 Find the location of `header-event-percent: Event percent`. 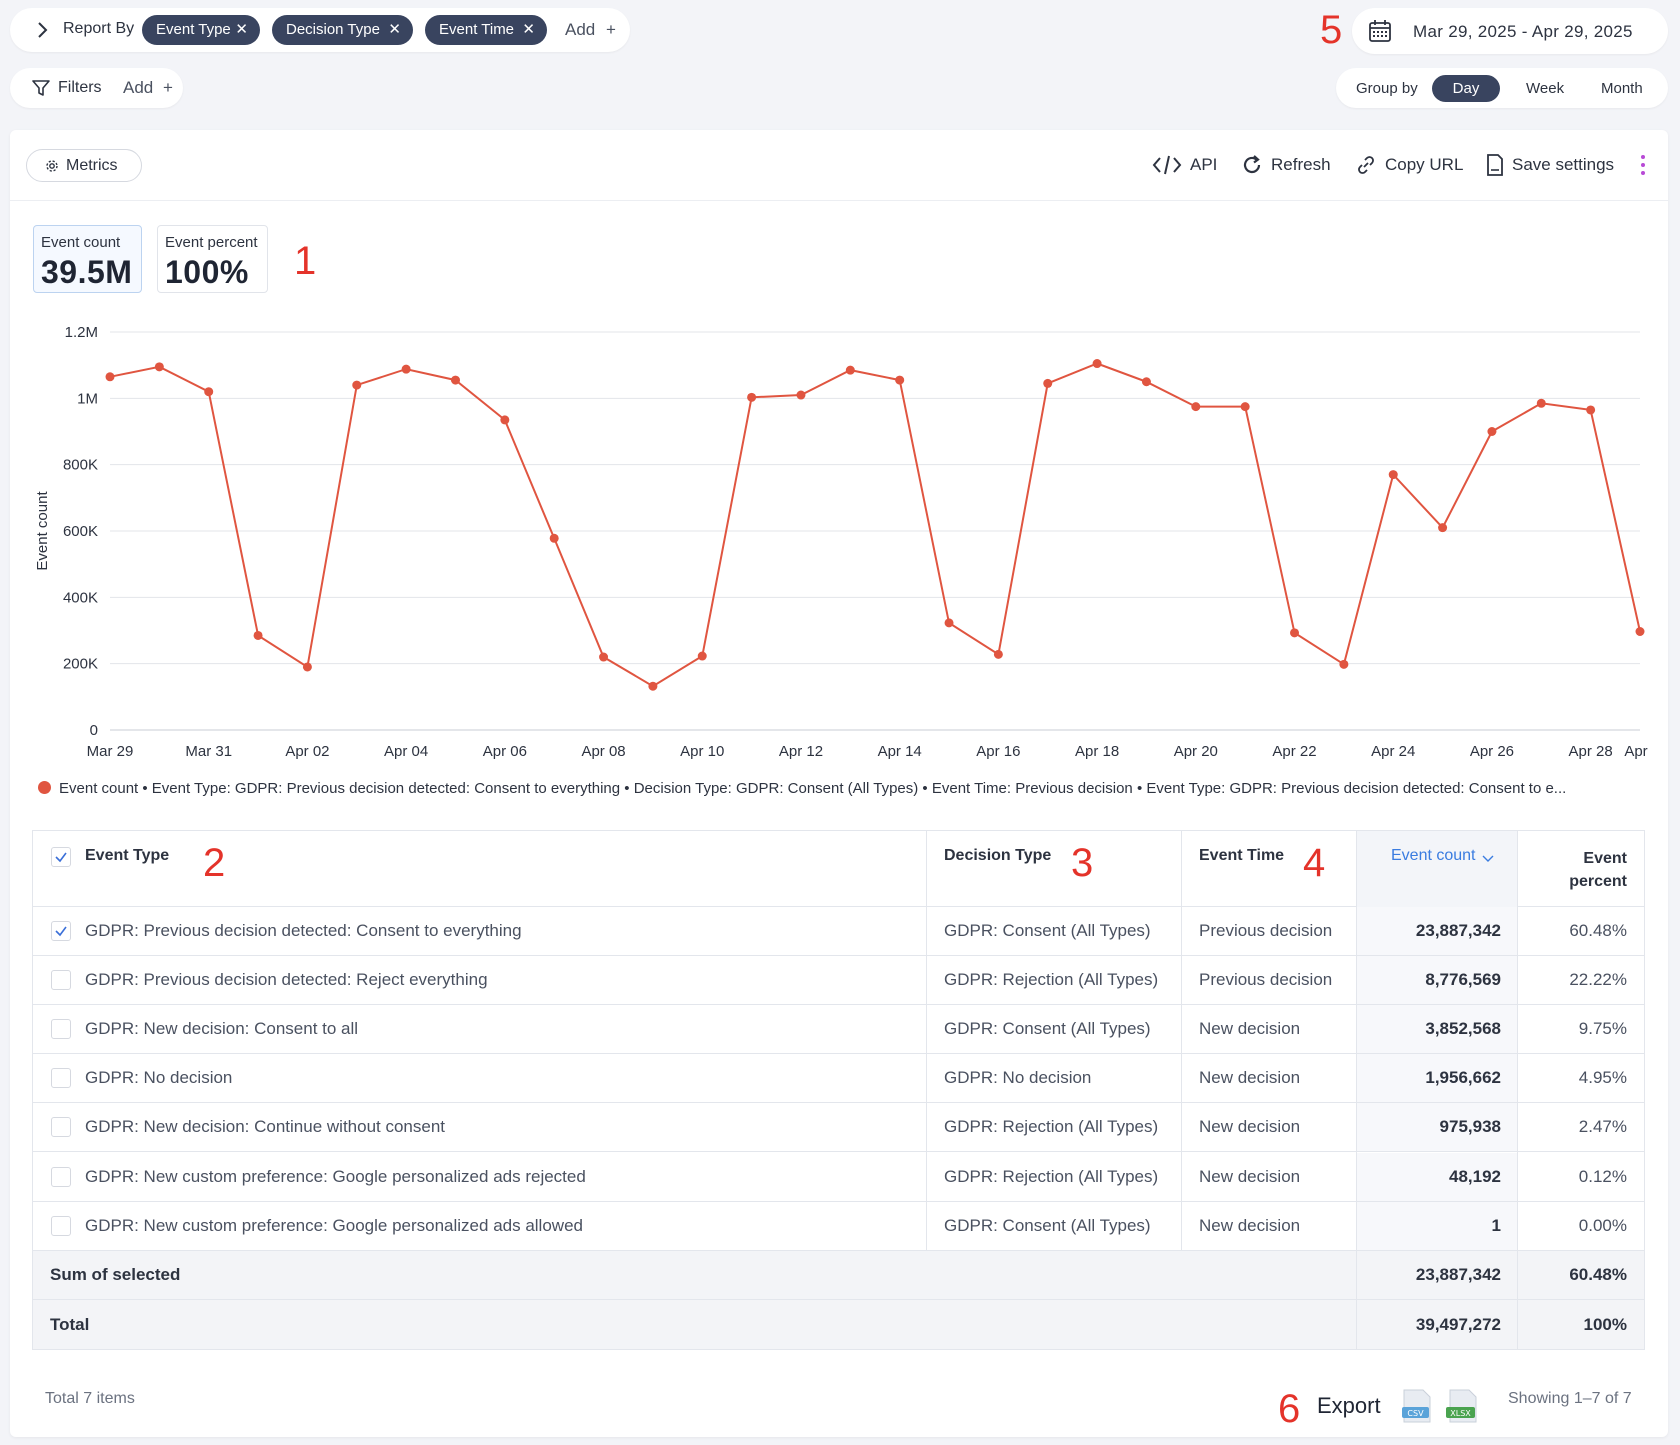

header-event-percent: Event percent is located at coordinates (1572, 868).